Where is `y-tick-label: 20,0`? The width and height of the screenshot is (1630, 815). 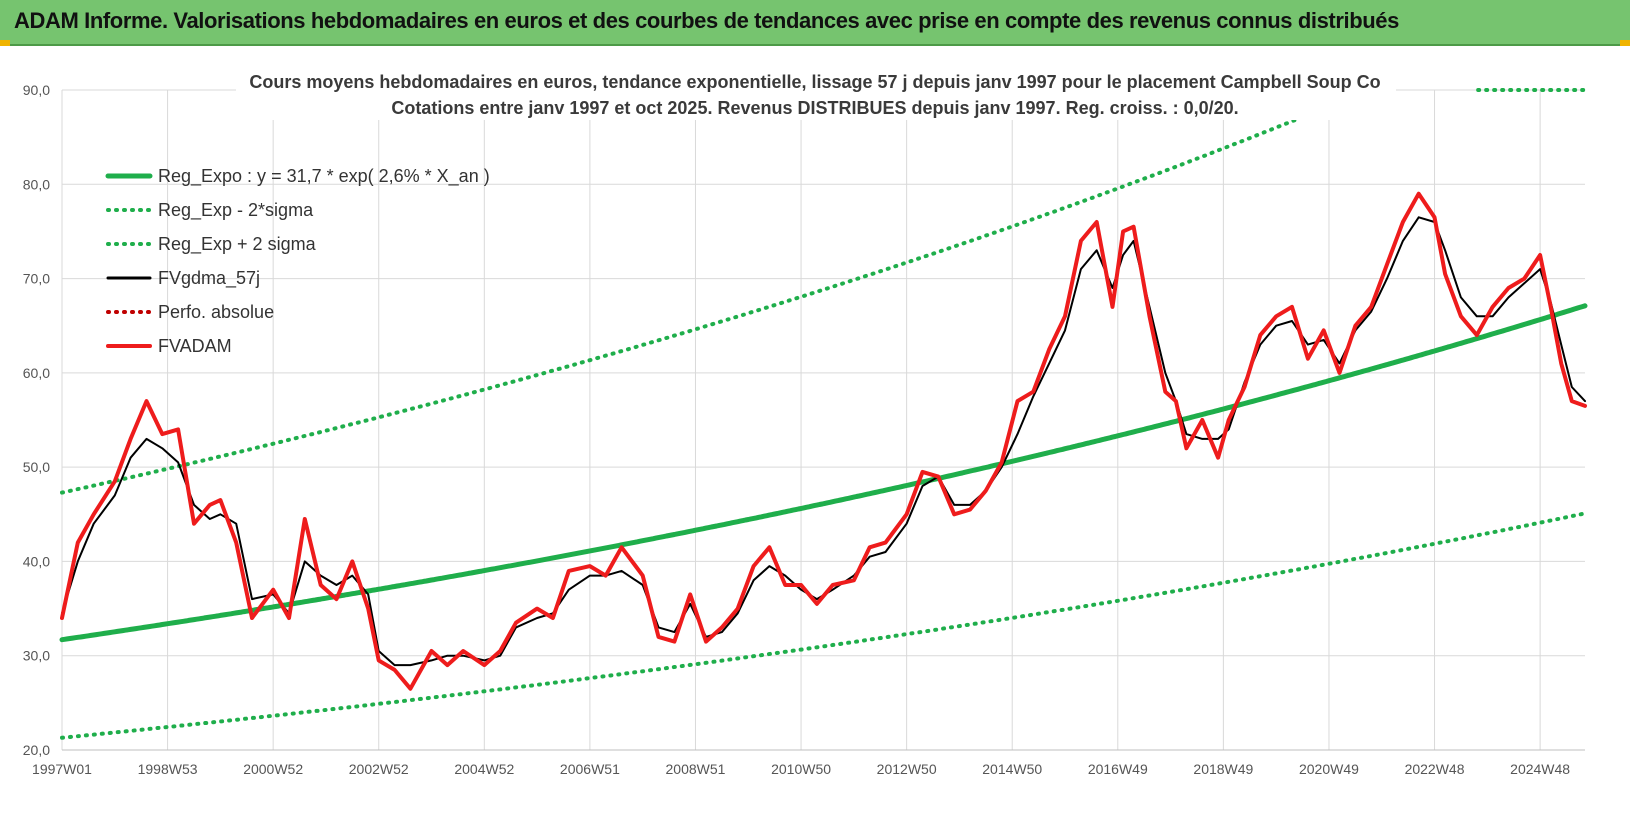
y-tick-label: 20,0 is located at coordinates (36, 750).